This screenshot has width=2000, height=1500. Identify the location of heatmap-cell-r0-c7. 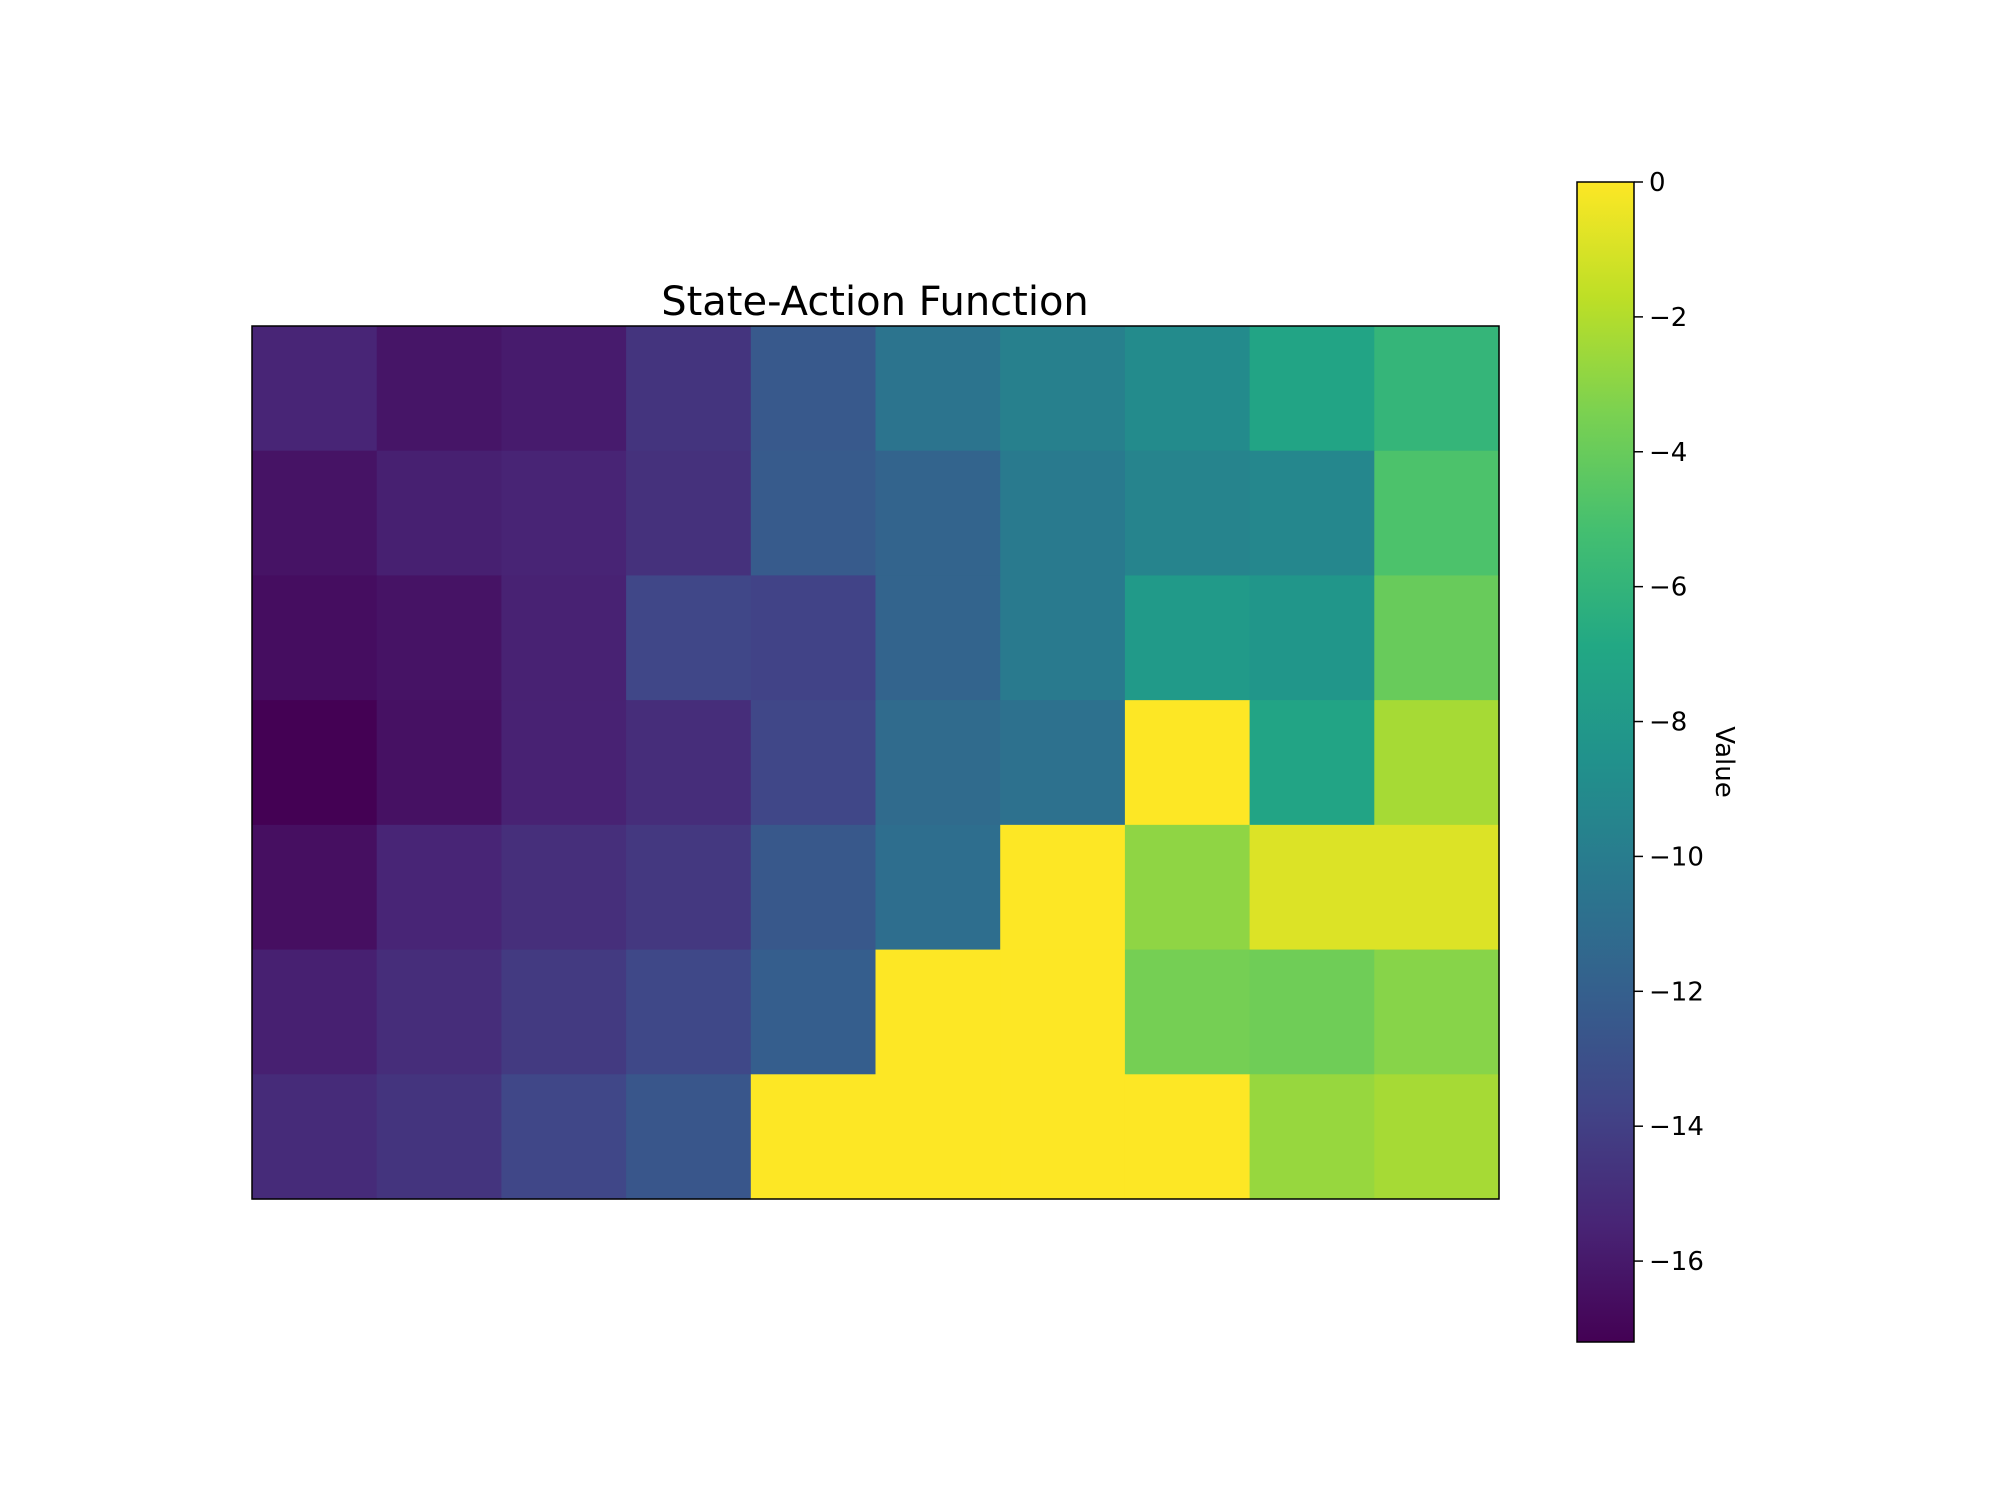
(1187, 389).